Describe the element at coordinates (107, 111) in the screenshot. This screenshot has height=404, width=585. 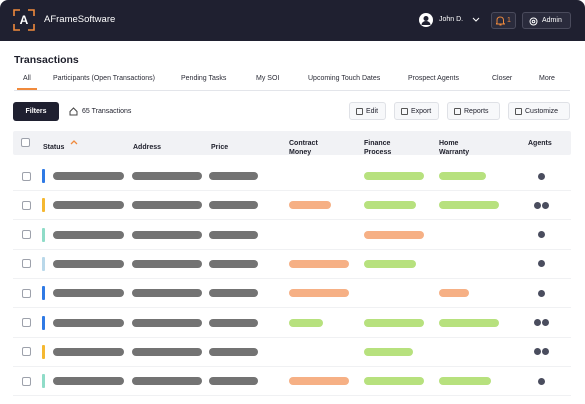
I see `transaction-count: 65 Transactions` at that location.